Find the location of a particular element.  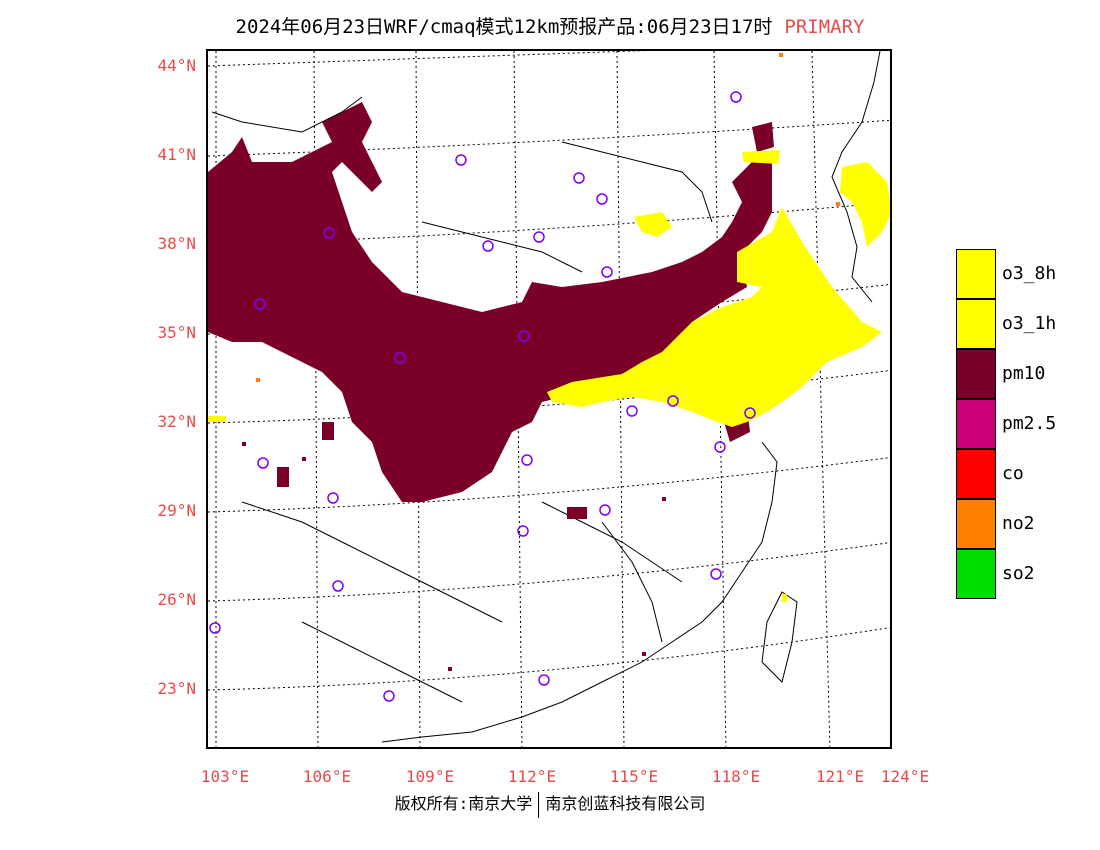

lat-label-23: 23°N is located at coordinates (176, 688).